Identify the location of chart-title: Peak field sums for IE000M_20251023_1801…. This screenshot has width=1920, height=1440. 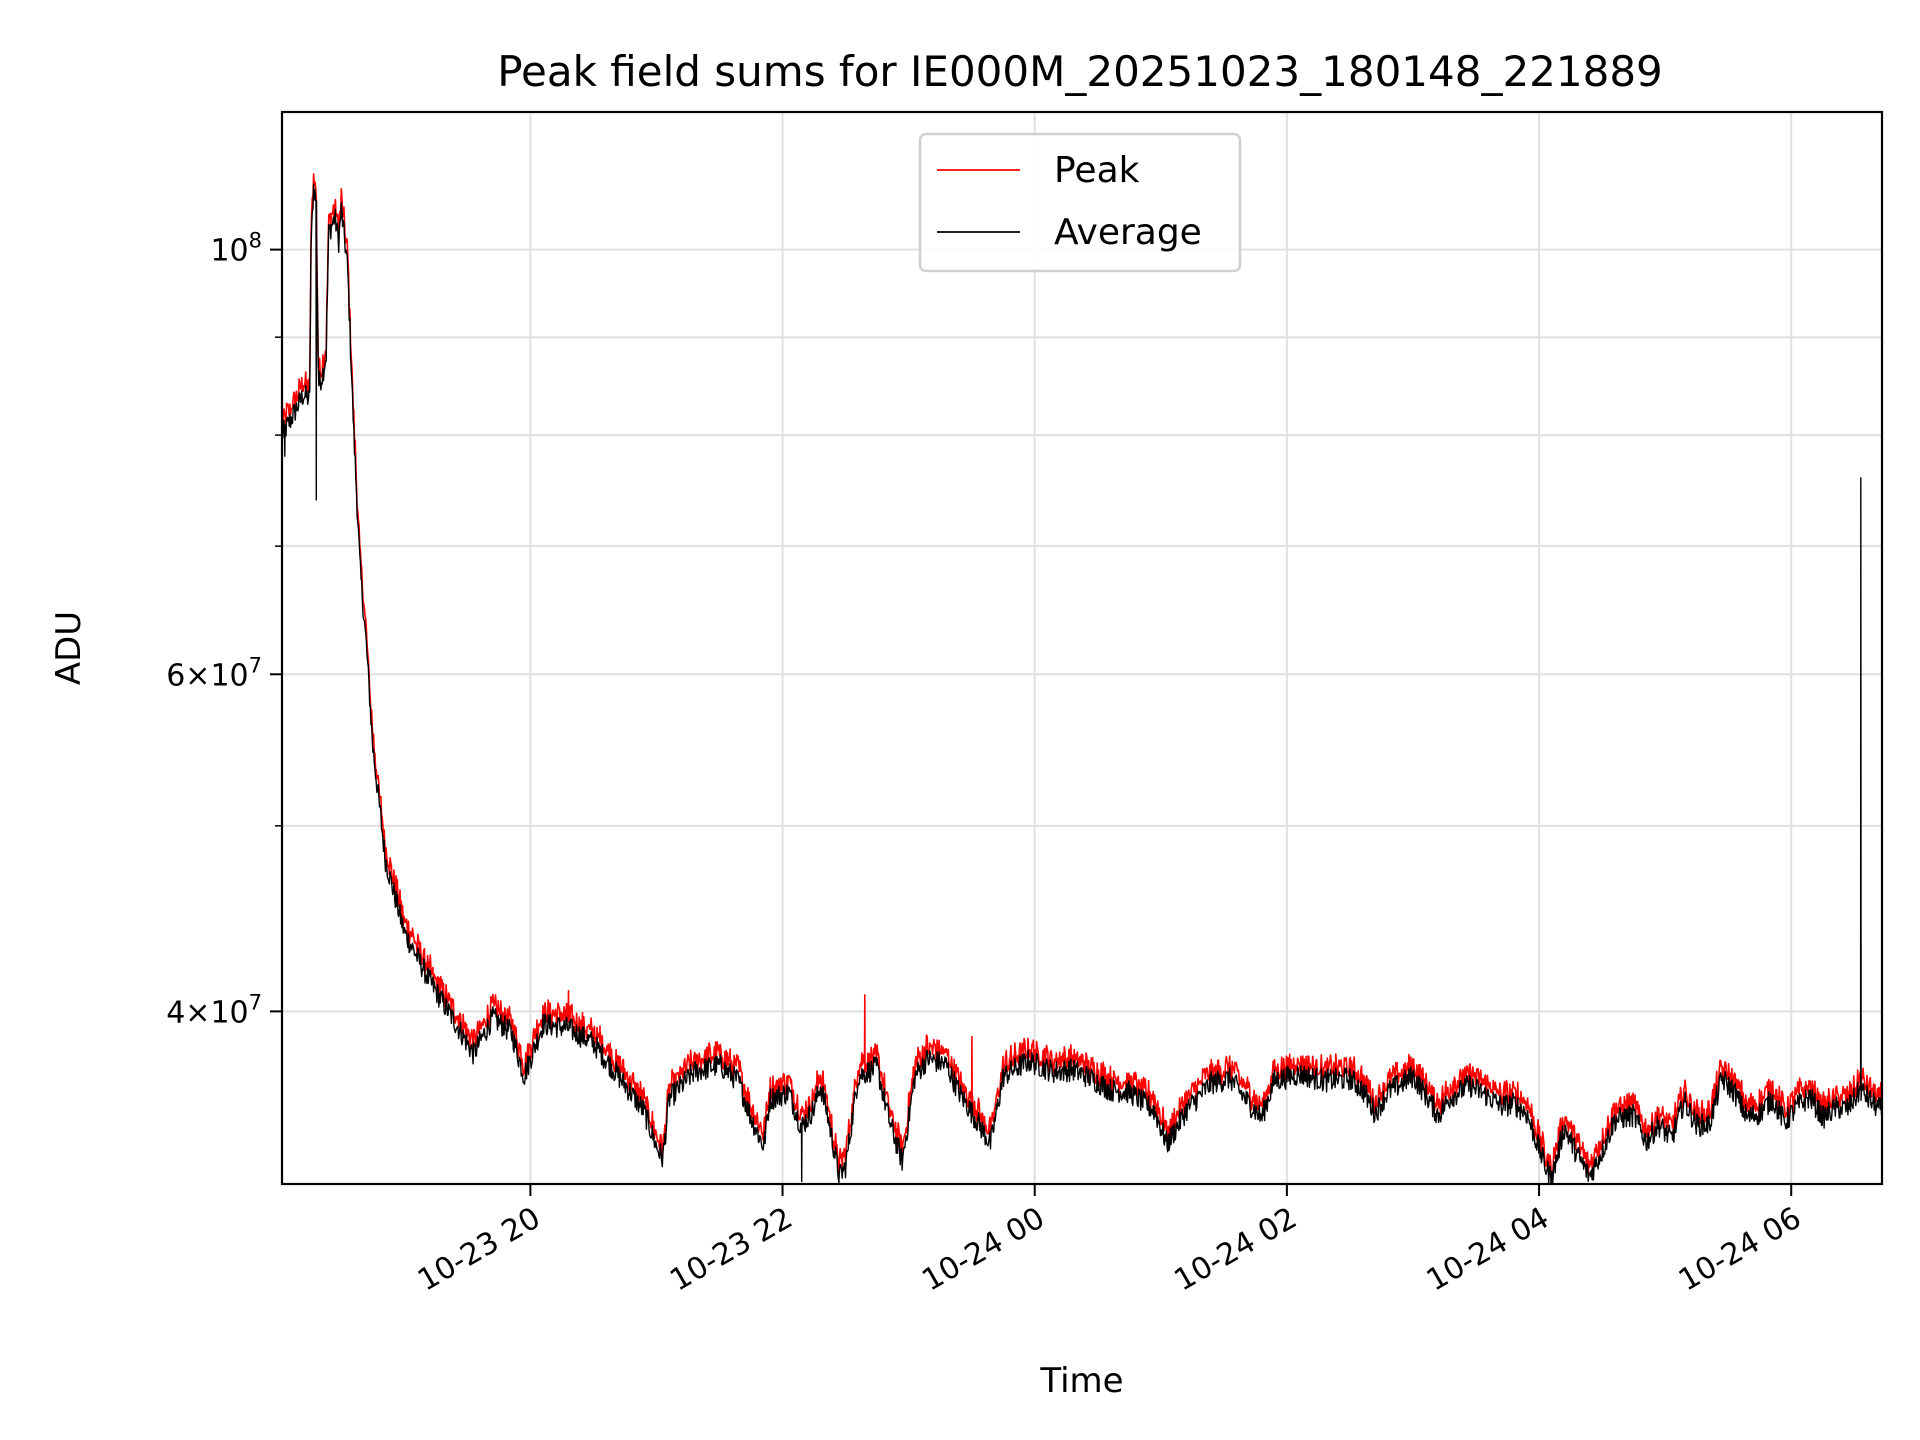
(1080, 71).